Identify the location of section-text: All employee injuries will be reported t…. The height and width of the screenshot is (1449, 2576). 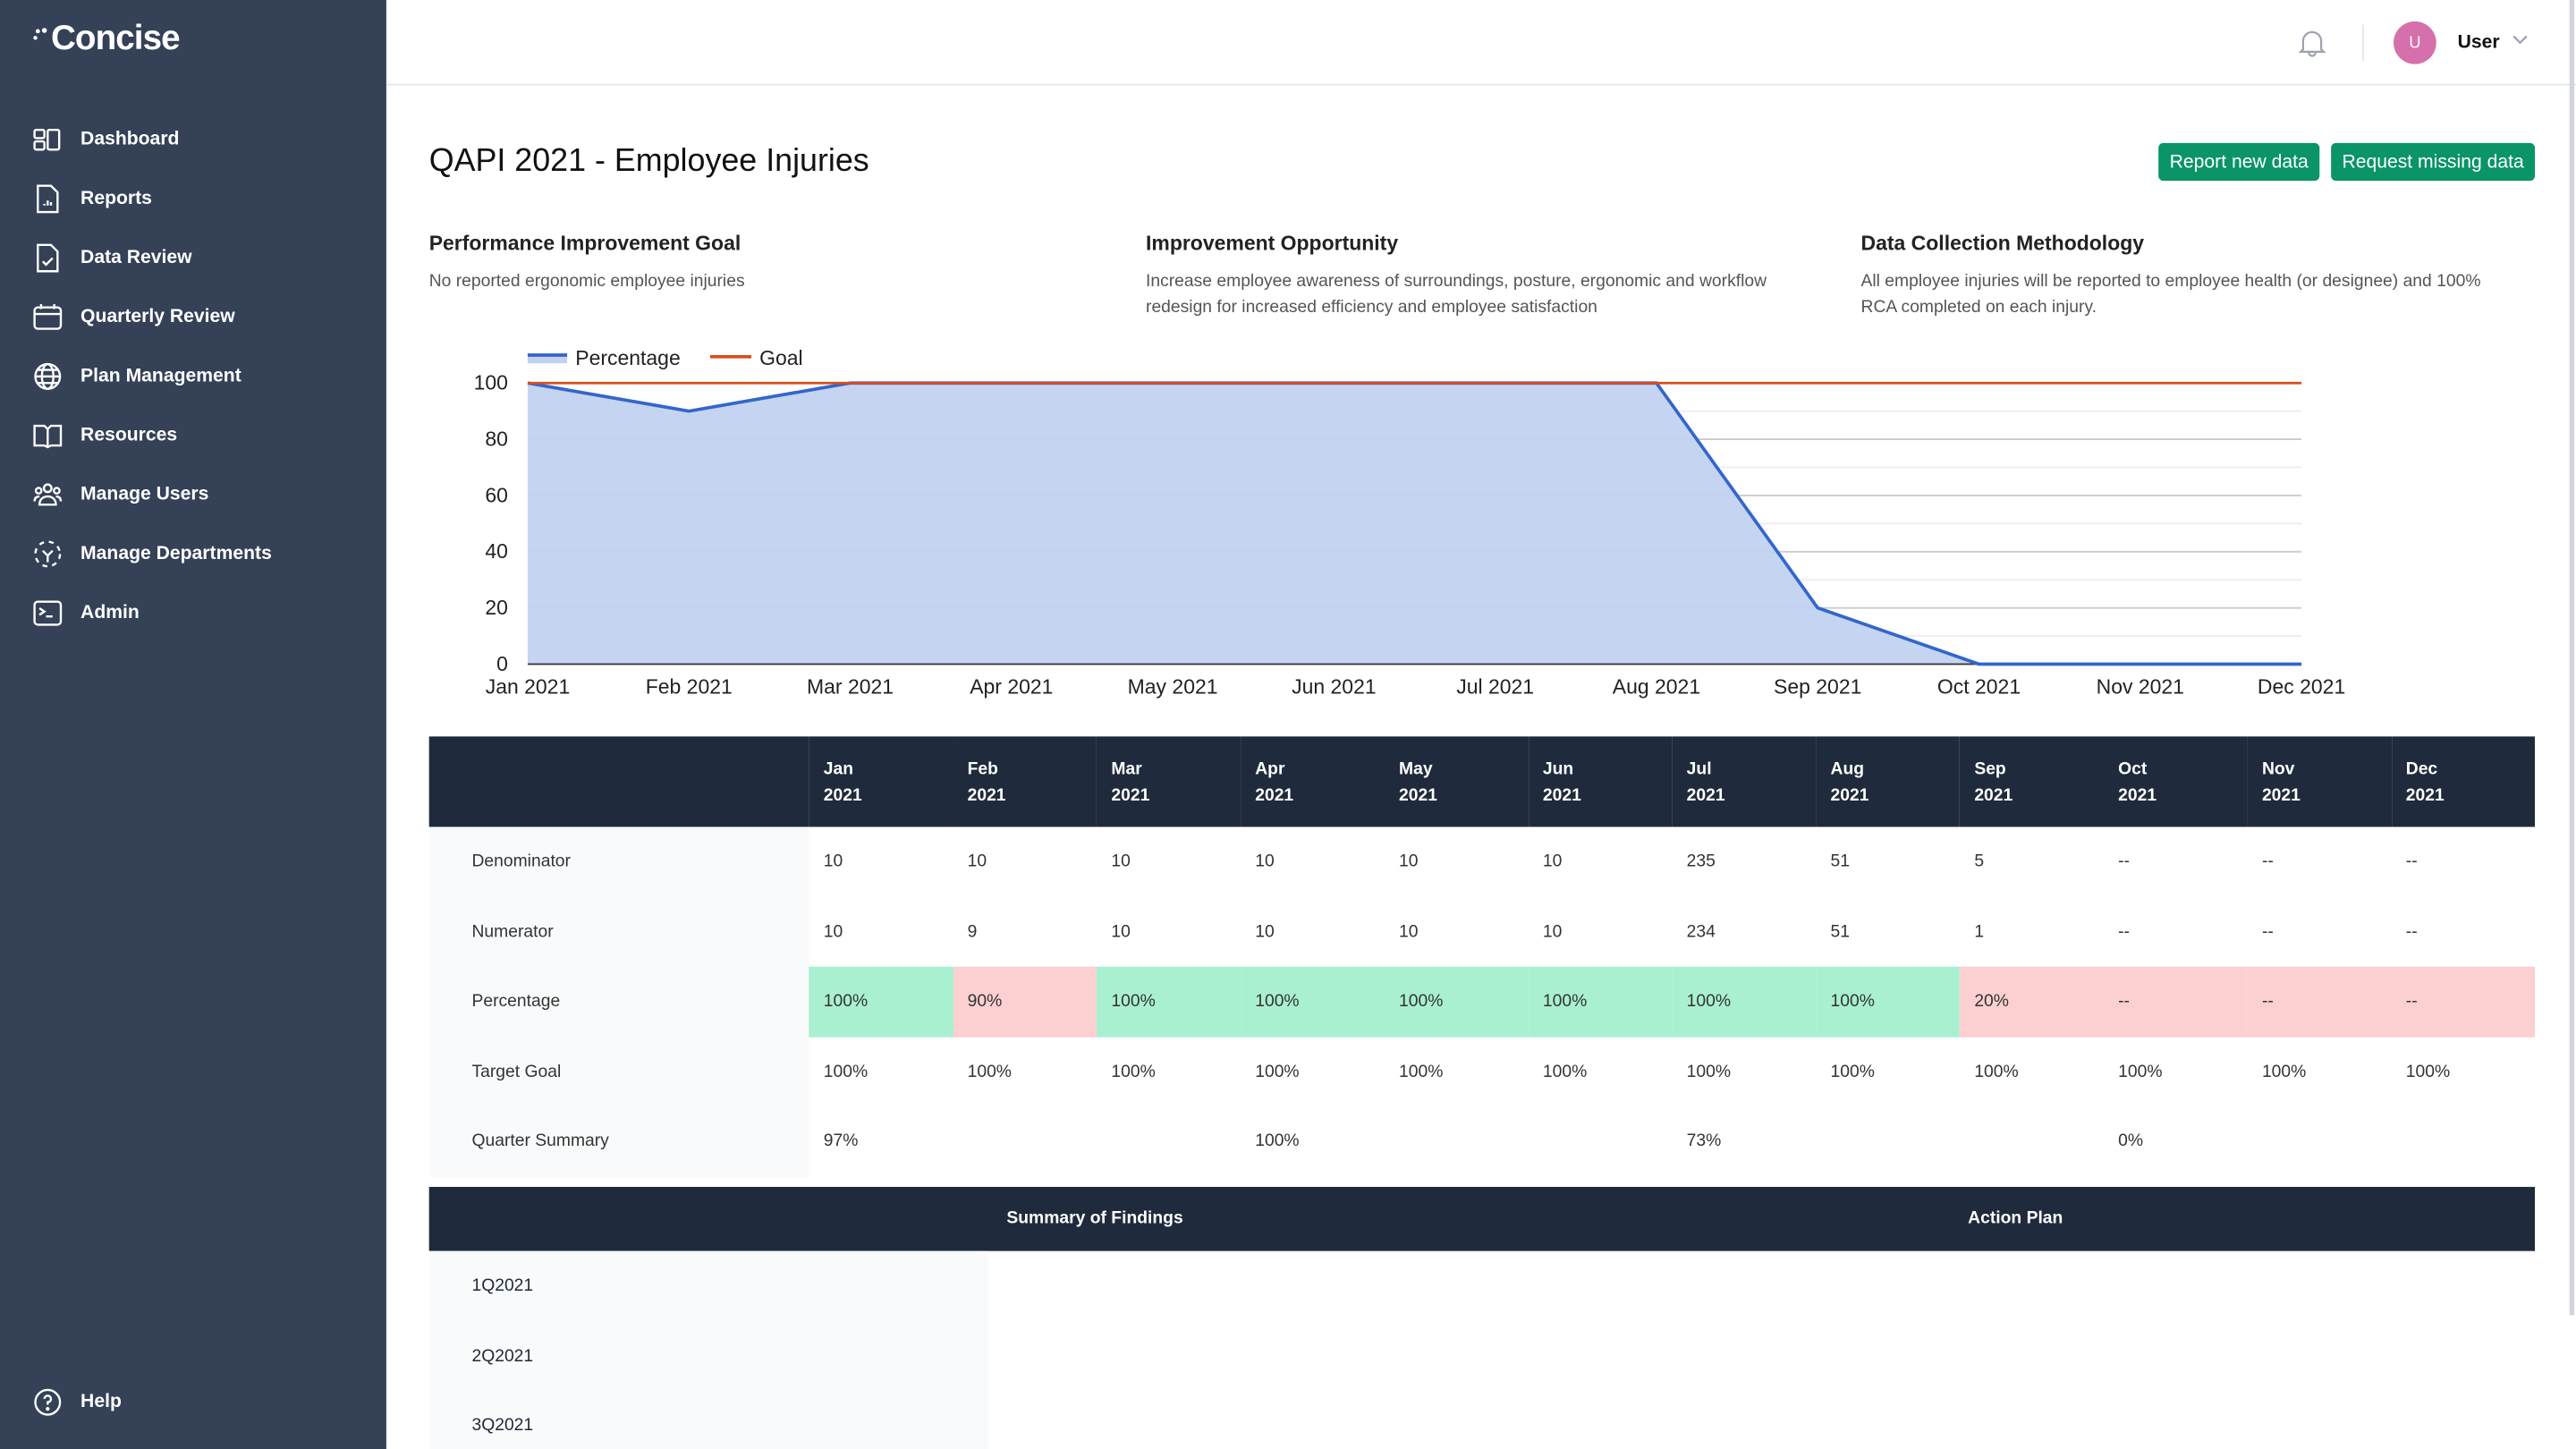
(2170, 294).